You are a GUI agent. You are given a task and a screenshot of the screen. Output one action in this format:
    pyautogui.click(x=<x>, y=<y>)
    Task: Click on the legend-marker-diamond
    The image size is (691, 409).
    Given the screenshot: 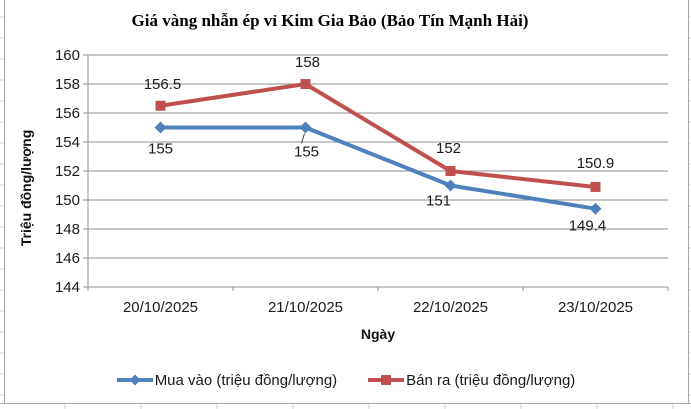 What is the action you would take?
    pyautogui.click(x=135, y=380)
    